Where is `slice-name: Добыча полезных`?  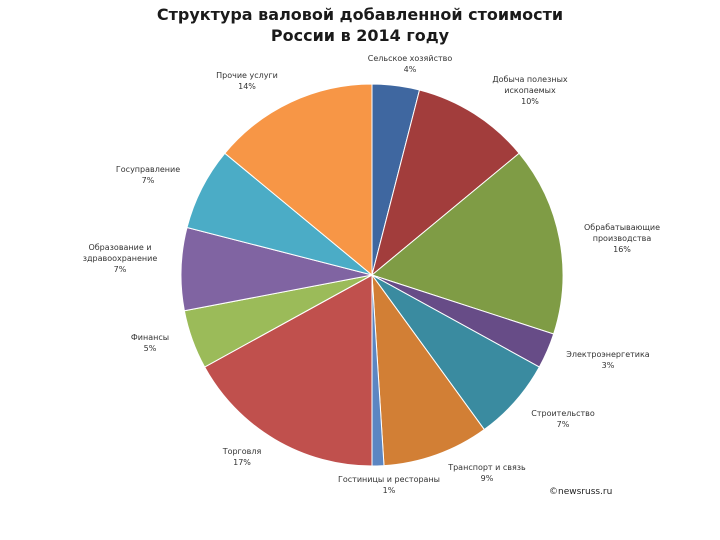 slice-name: Добыча полезных is located at coordinates (530, 79).